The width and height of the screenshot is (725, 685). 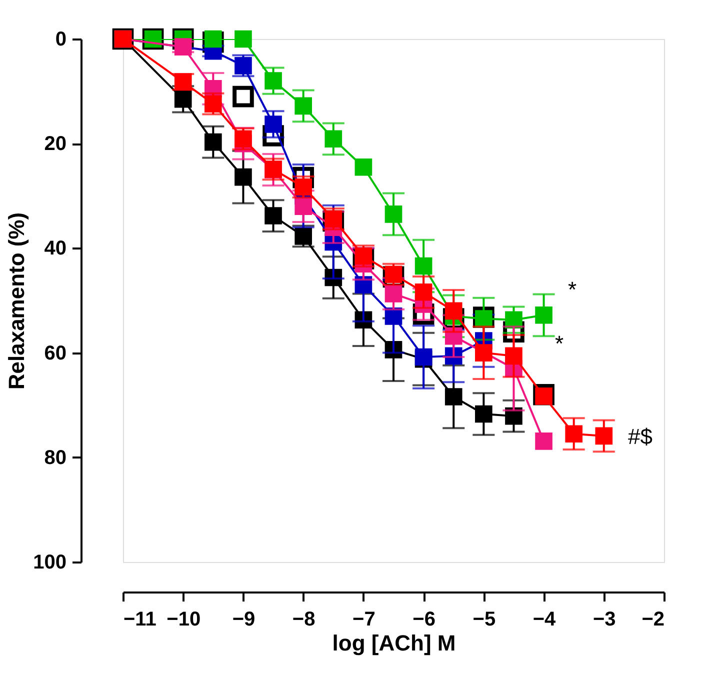 I want to click on y-tick-label: 0, so click(x=60, y=39).